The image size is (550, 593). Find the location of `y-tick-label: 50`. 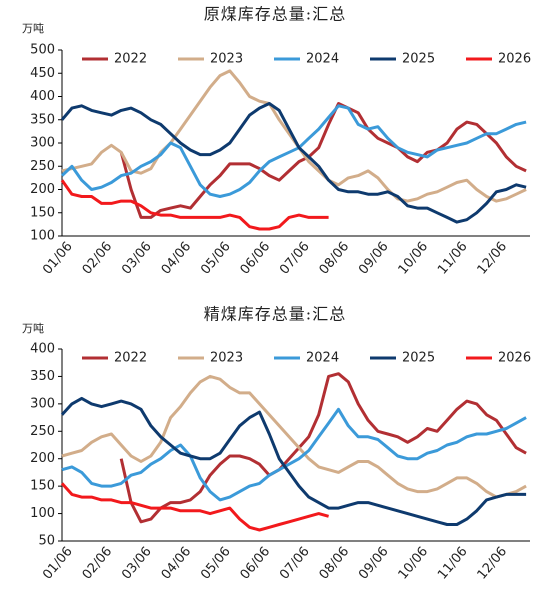

y-tick-label: 50 is located at coordinates (46, 541).